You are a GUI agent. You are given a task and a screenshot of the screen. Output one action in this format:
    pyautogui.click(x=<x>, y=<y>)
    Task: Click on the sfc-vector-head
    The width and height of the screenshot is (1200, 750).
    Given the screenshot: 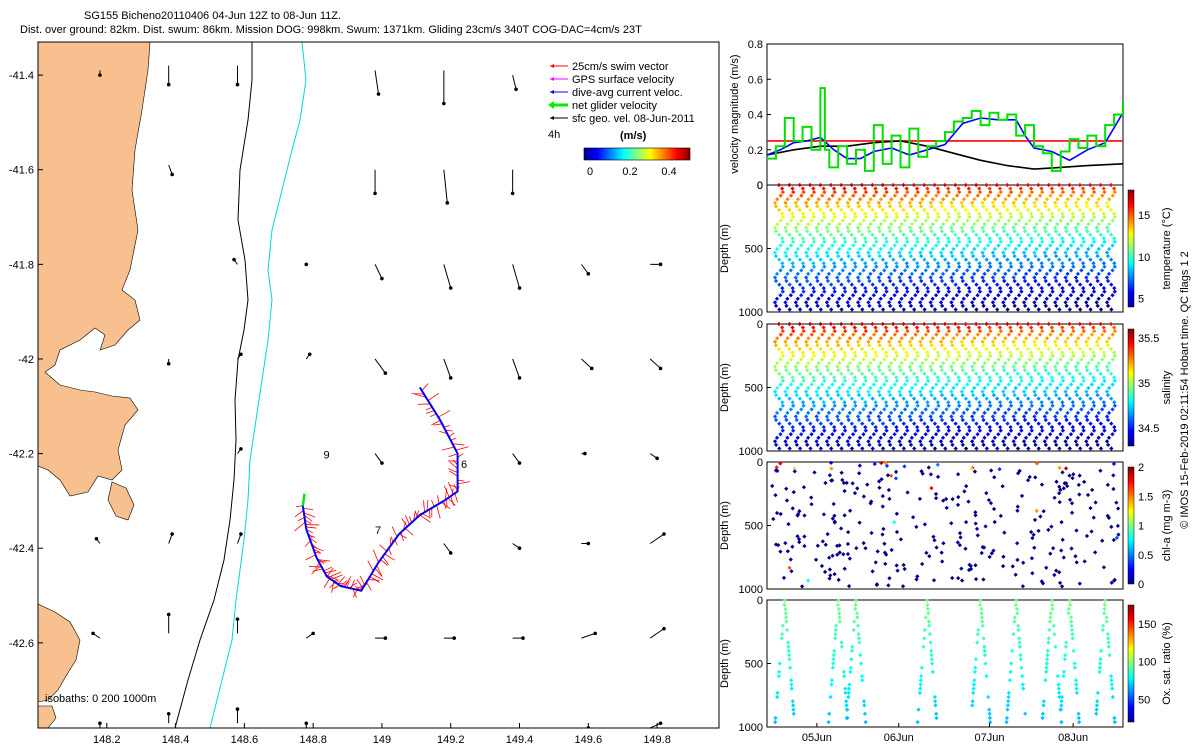 What is the action you would take?
    pyautogui.click(x=585, y=453)
    